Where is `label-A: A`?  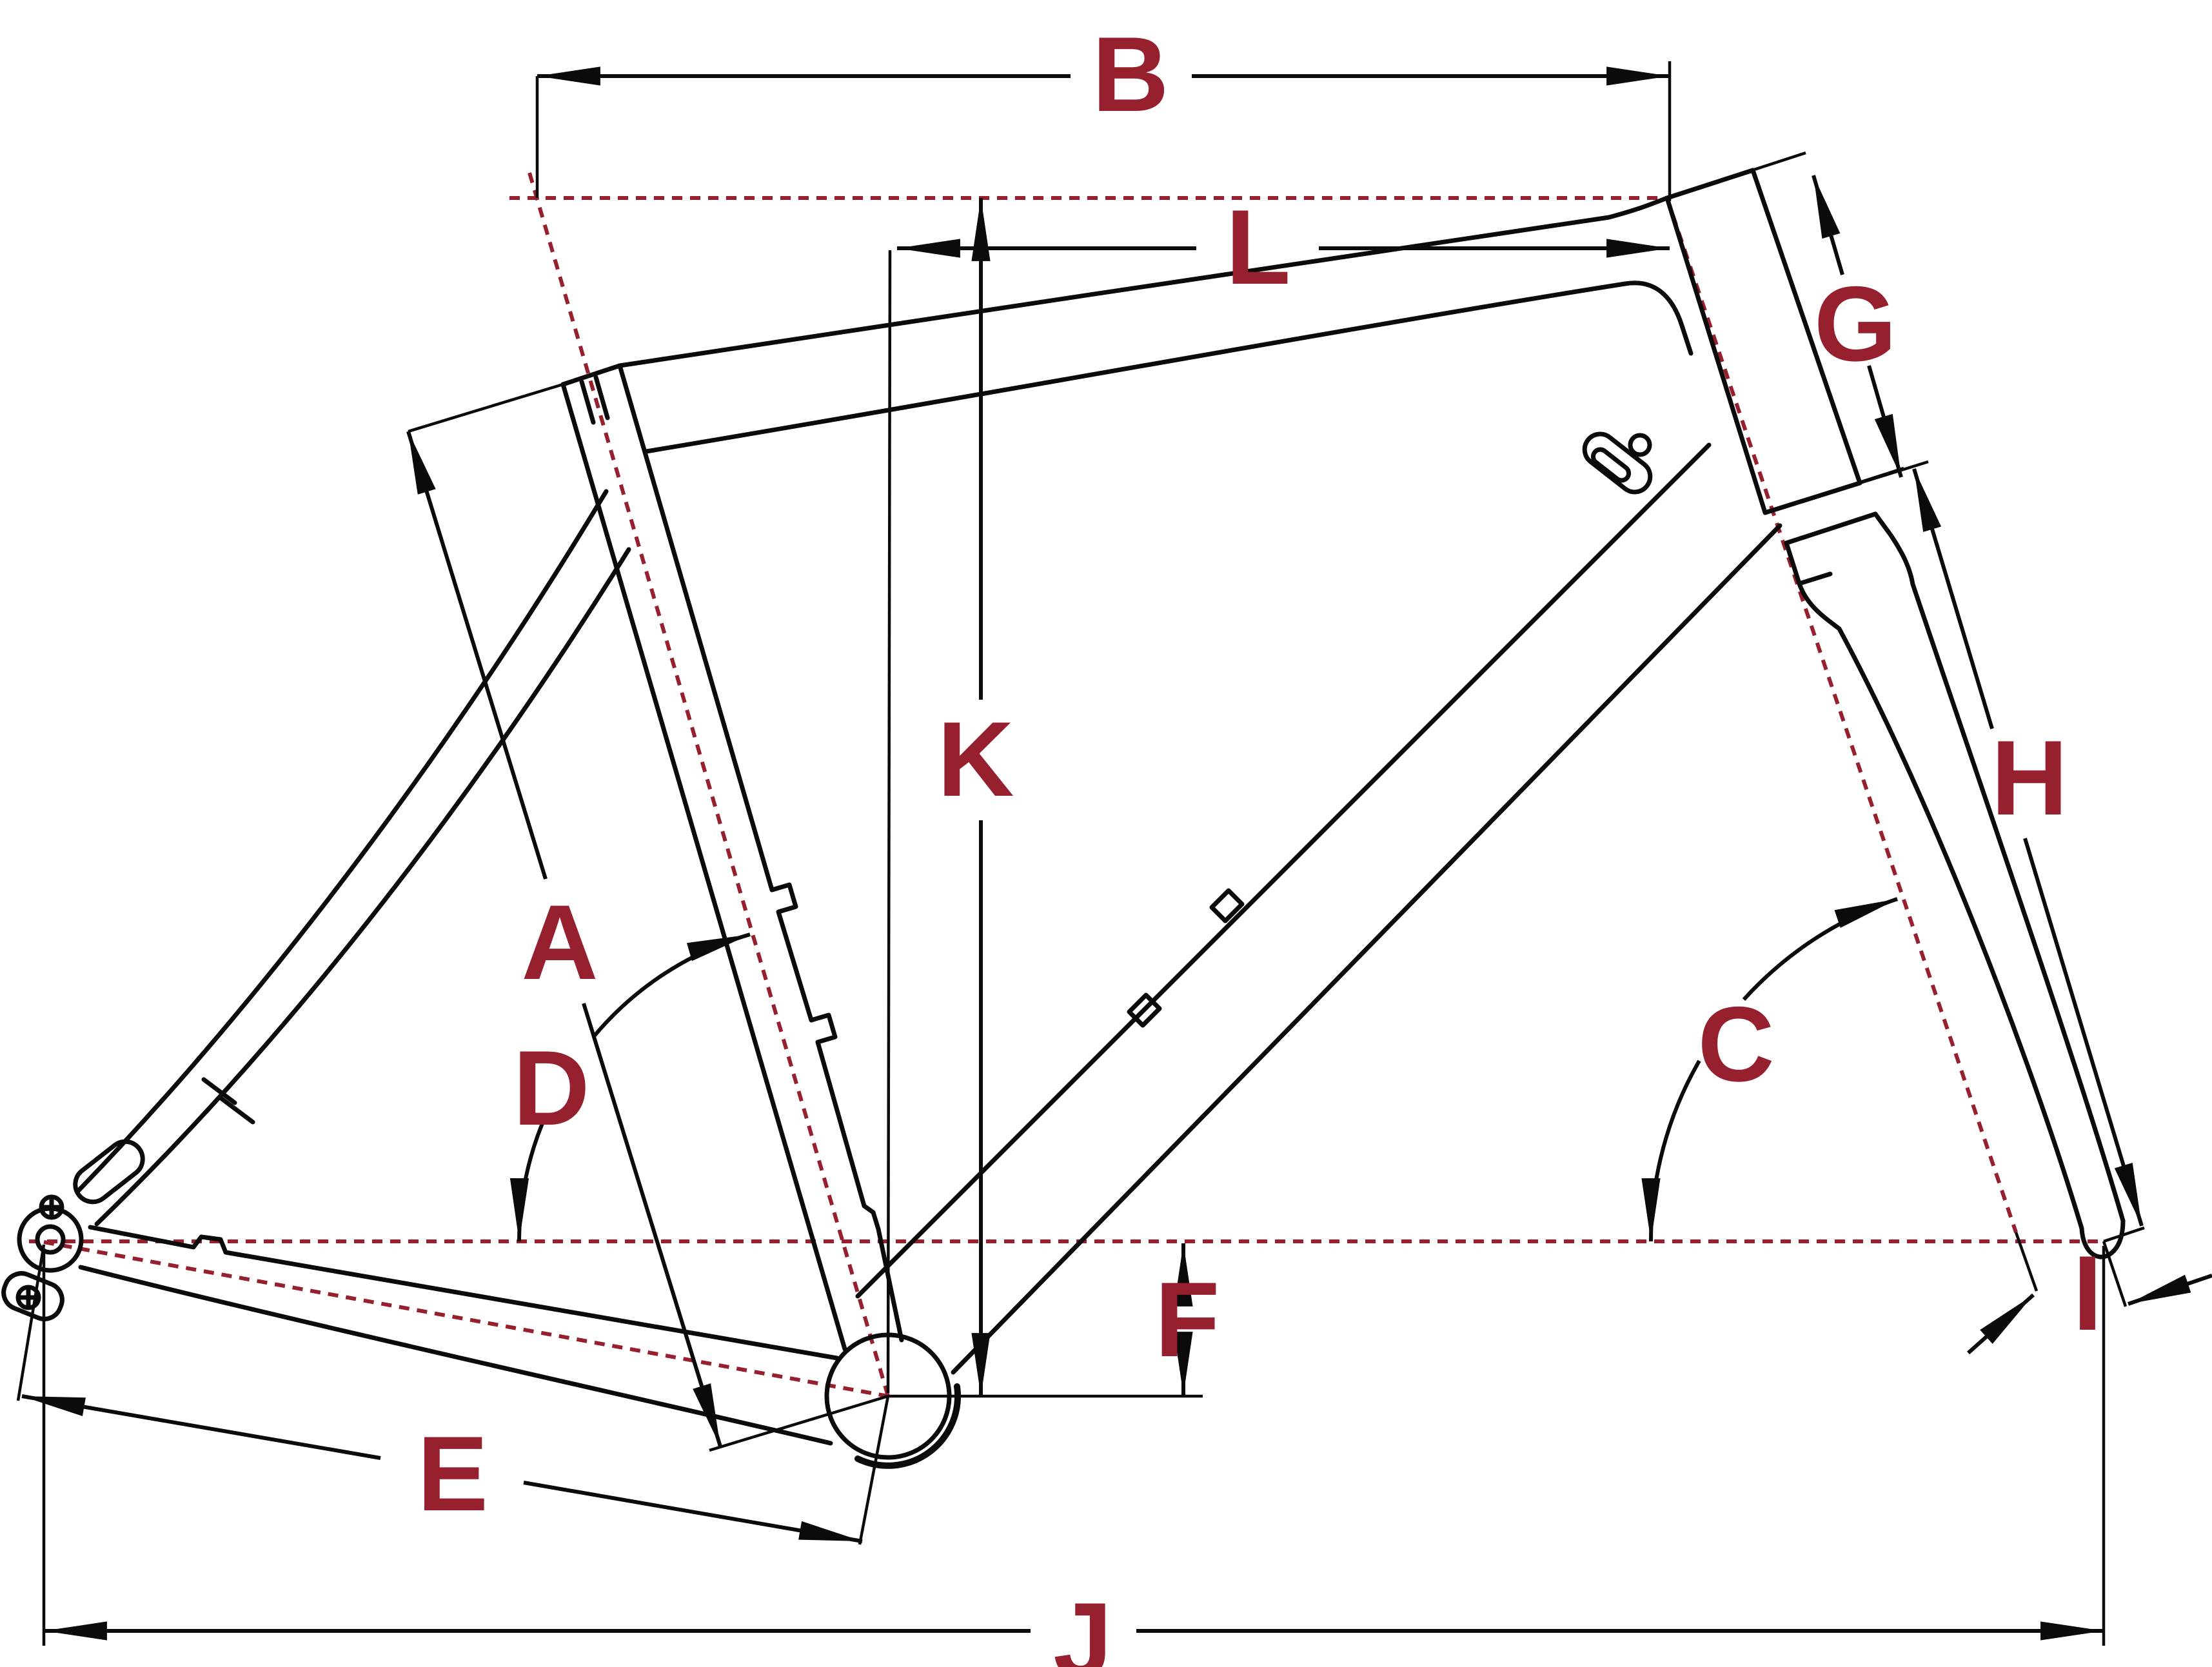 label-A: A is located at coordinates (559, 942).